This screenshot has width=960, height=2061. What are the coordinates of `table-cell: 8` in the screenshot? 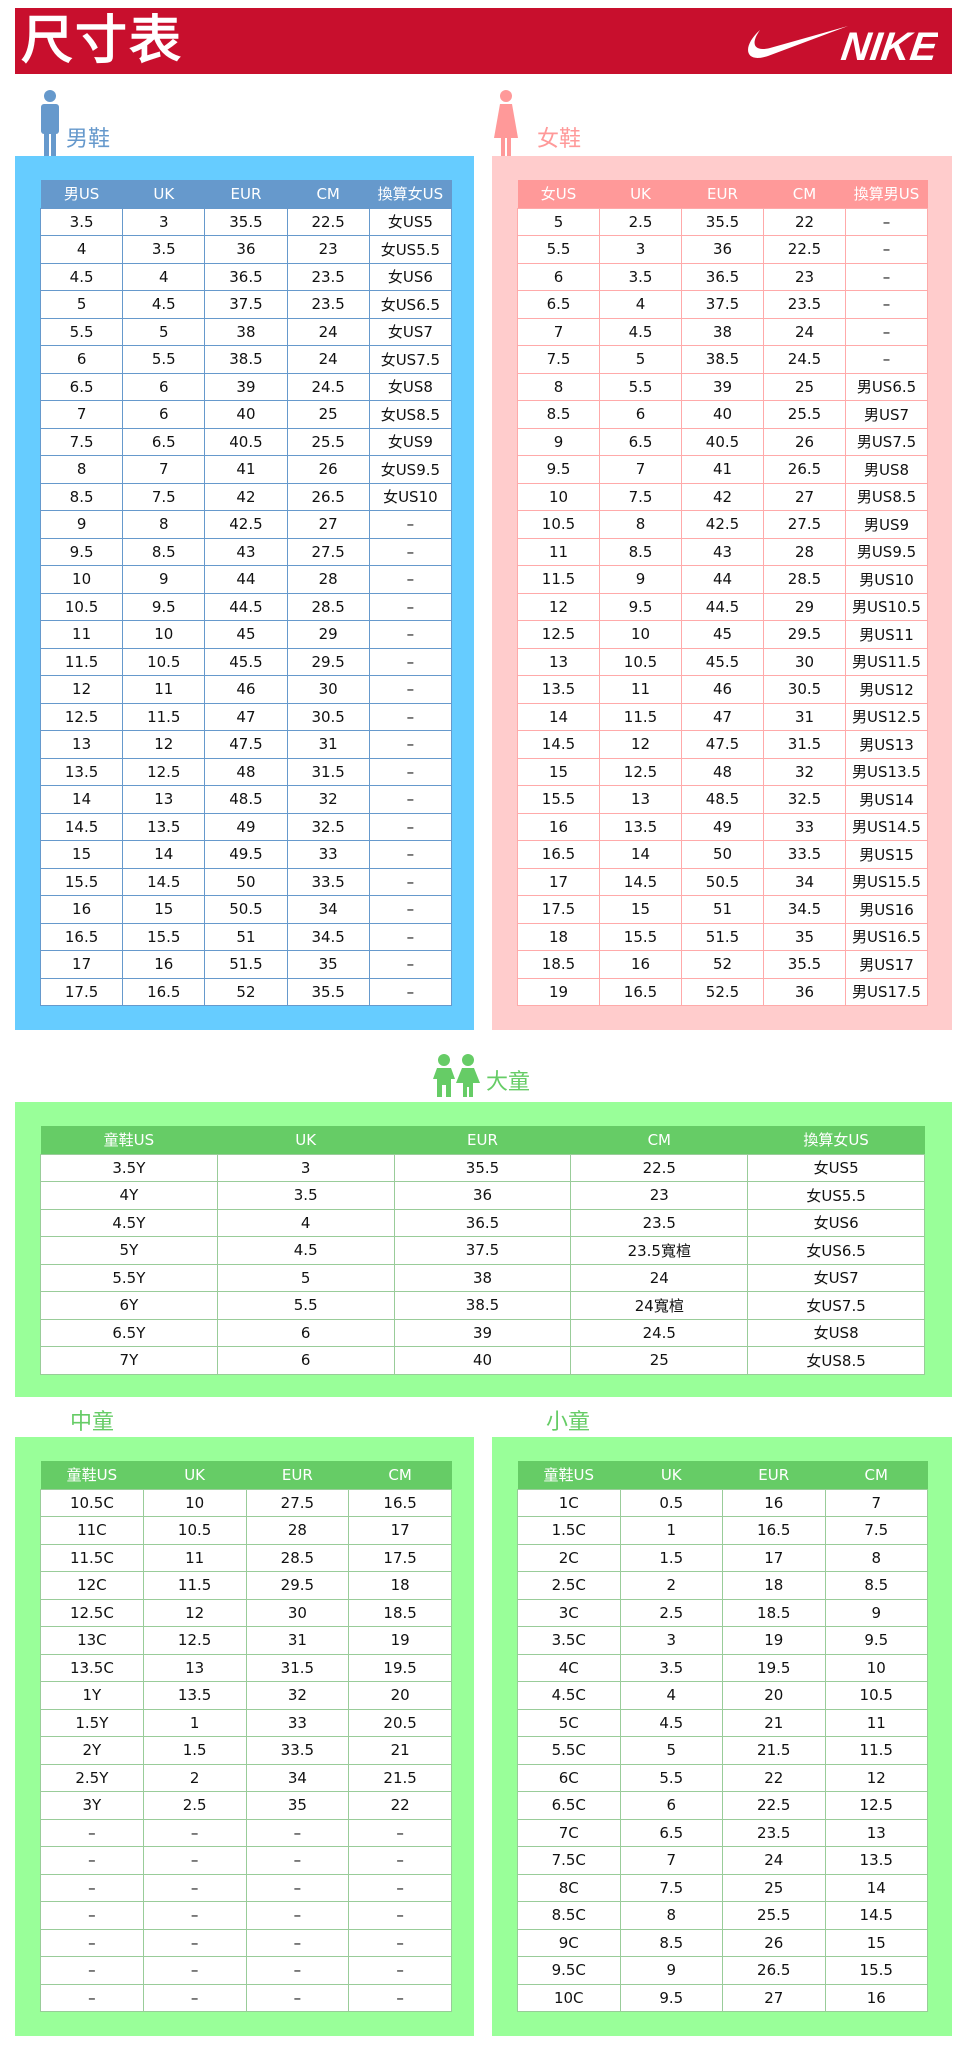 It's located at (558, 386).